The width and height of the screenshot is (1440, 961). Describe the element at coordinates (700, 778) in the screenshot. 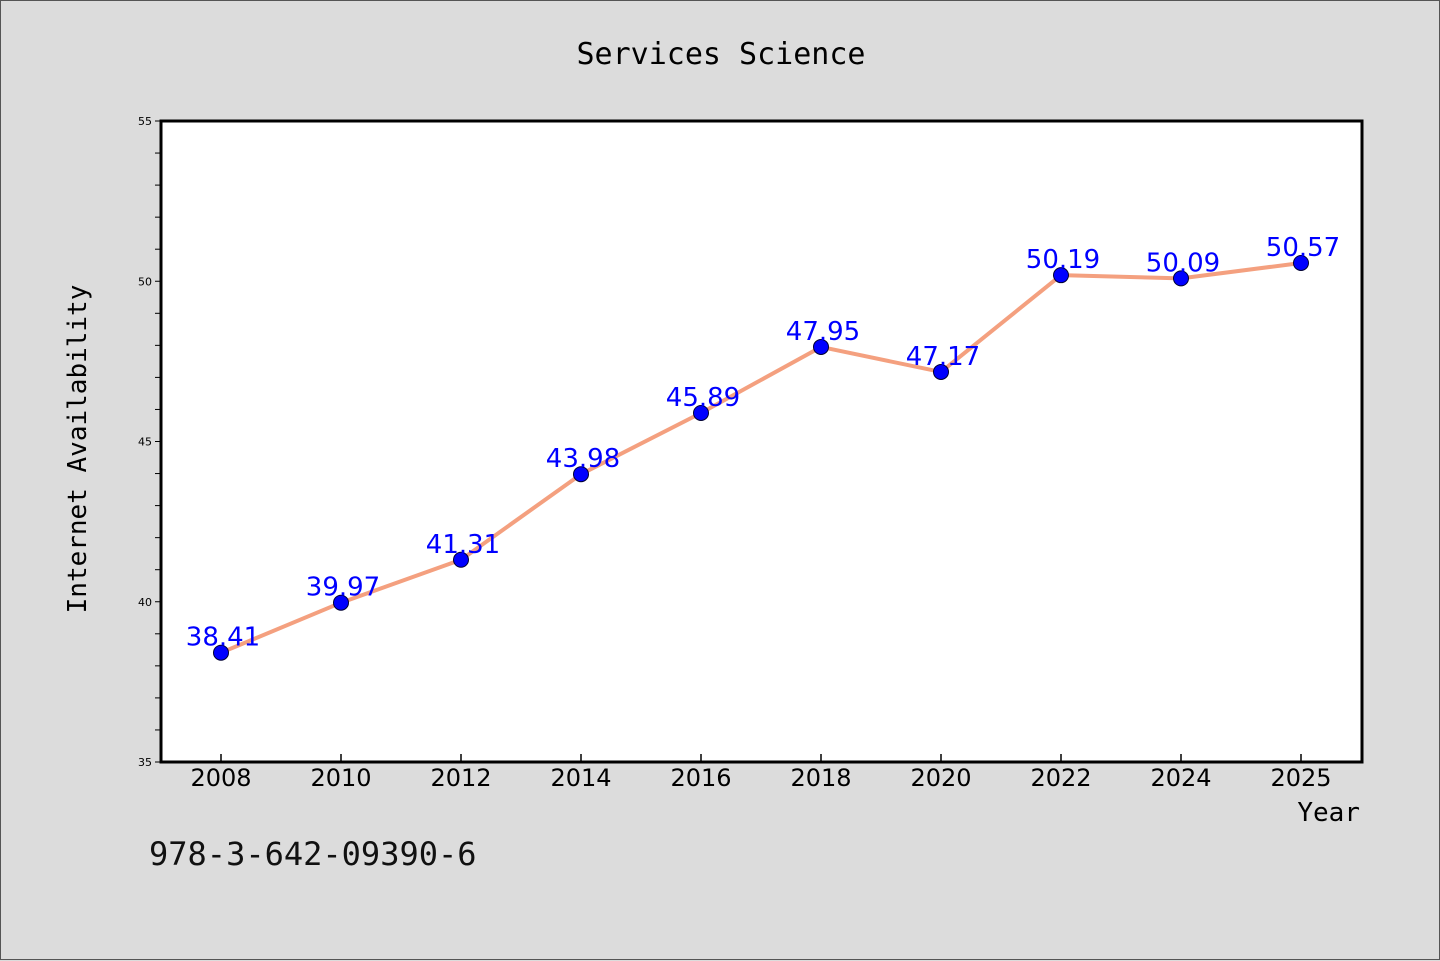

I see `x-tick-label: 2016` at that location.